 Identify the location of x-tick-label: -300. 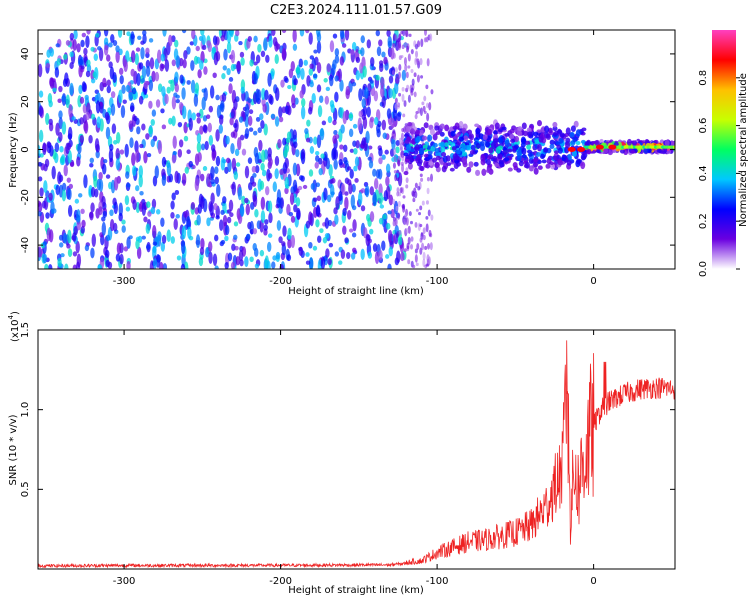
(124, 281).